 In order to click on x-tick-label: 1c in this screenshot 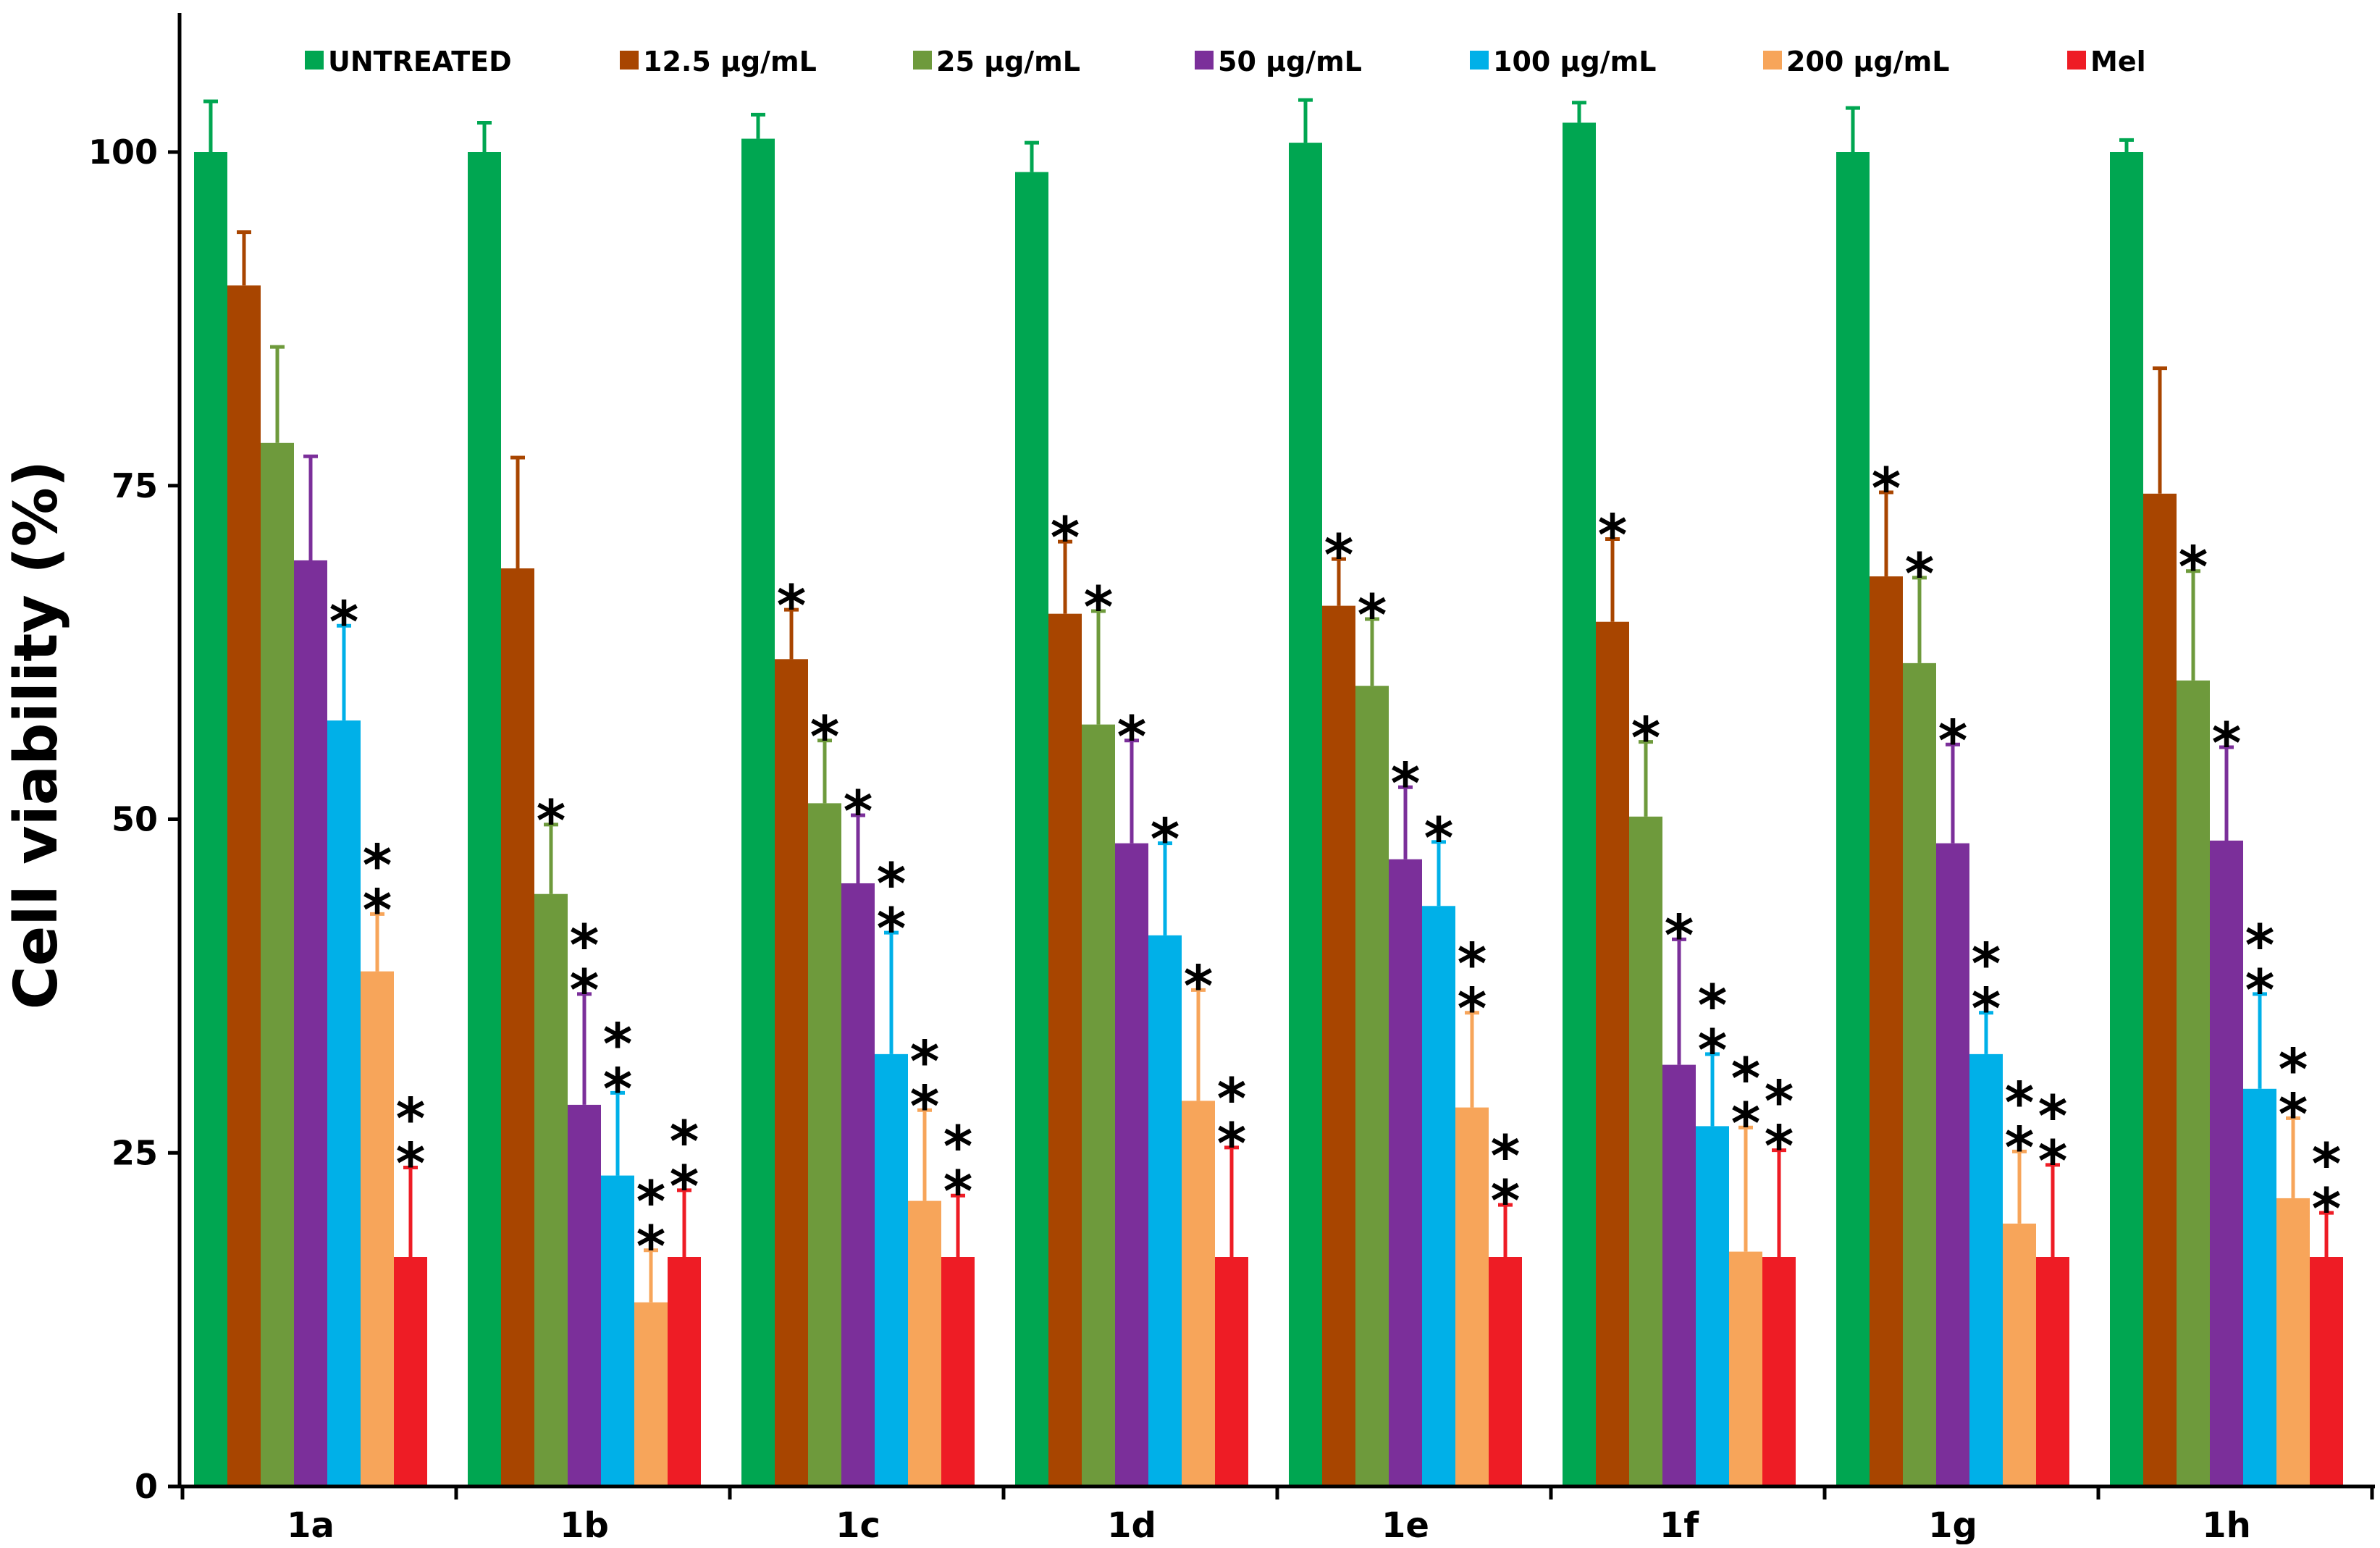, I will do `click(858, 1525)`.